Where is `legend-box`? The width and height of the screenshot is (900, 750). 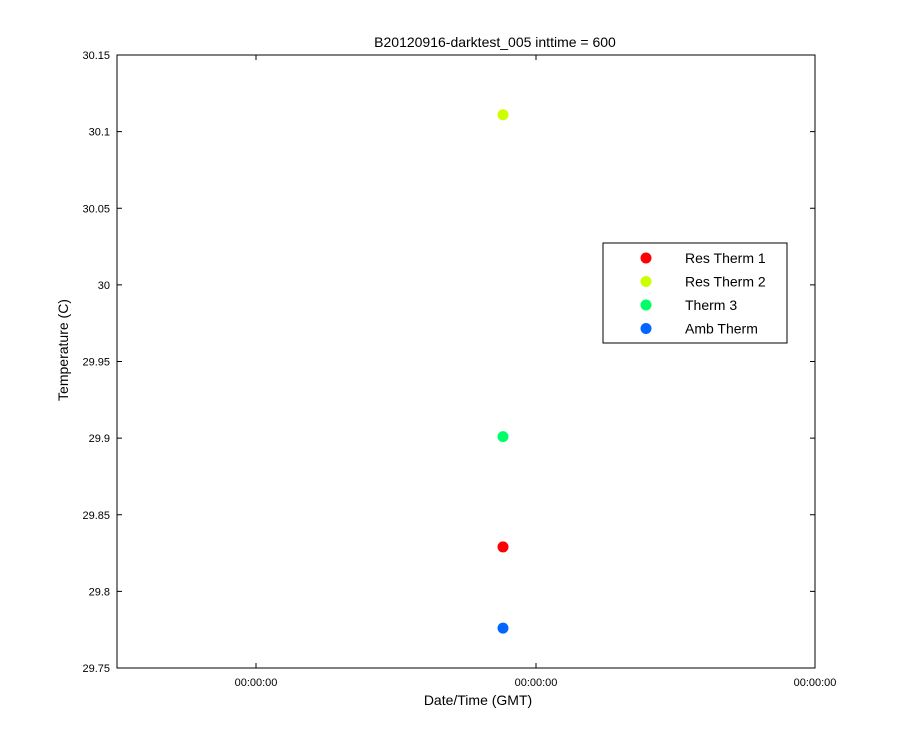
legend-box is located at coordinates (695, 293).